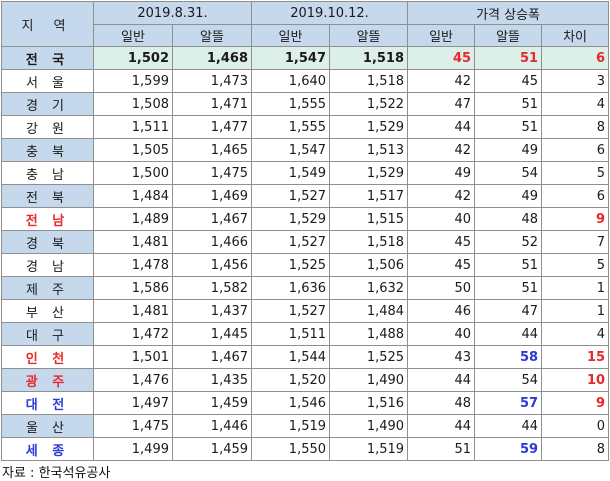 The width and height of the screenshot is (610, 481). Describe the element at coordinates (291, 357) in the screenshot. I see `general-price-oct-cell: 1,544` at that location.